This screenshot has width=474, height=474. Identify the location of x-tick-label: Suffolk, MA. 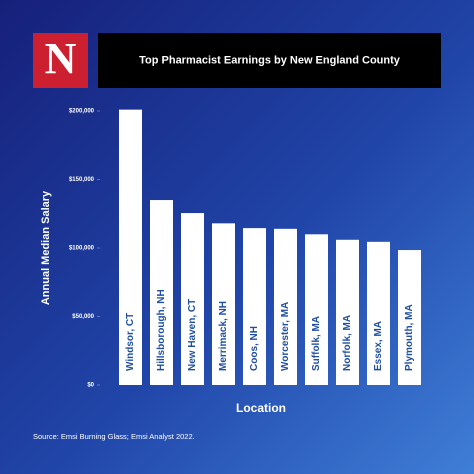
(316, 343).